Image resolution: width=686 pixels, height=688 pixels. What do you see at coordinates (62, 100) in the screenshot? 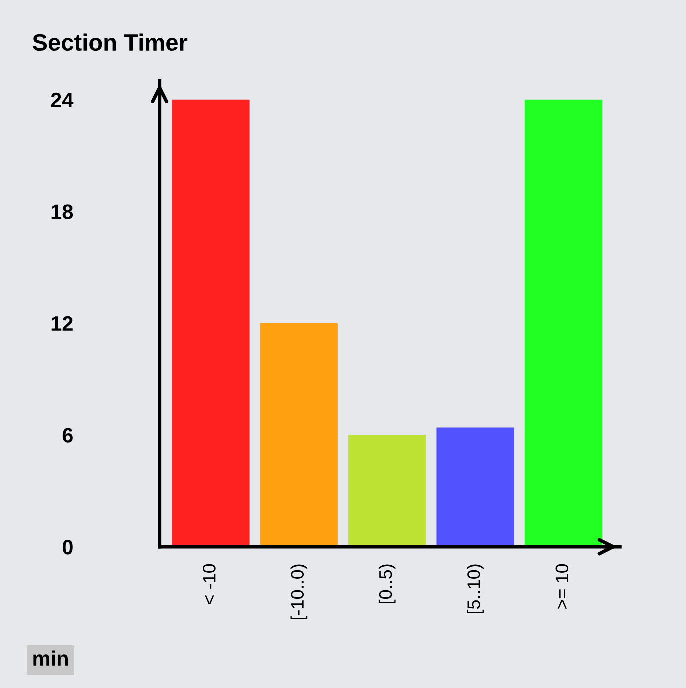
I see `y-tick-label: 24` at bounding box center [62, 100].